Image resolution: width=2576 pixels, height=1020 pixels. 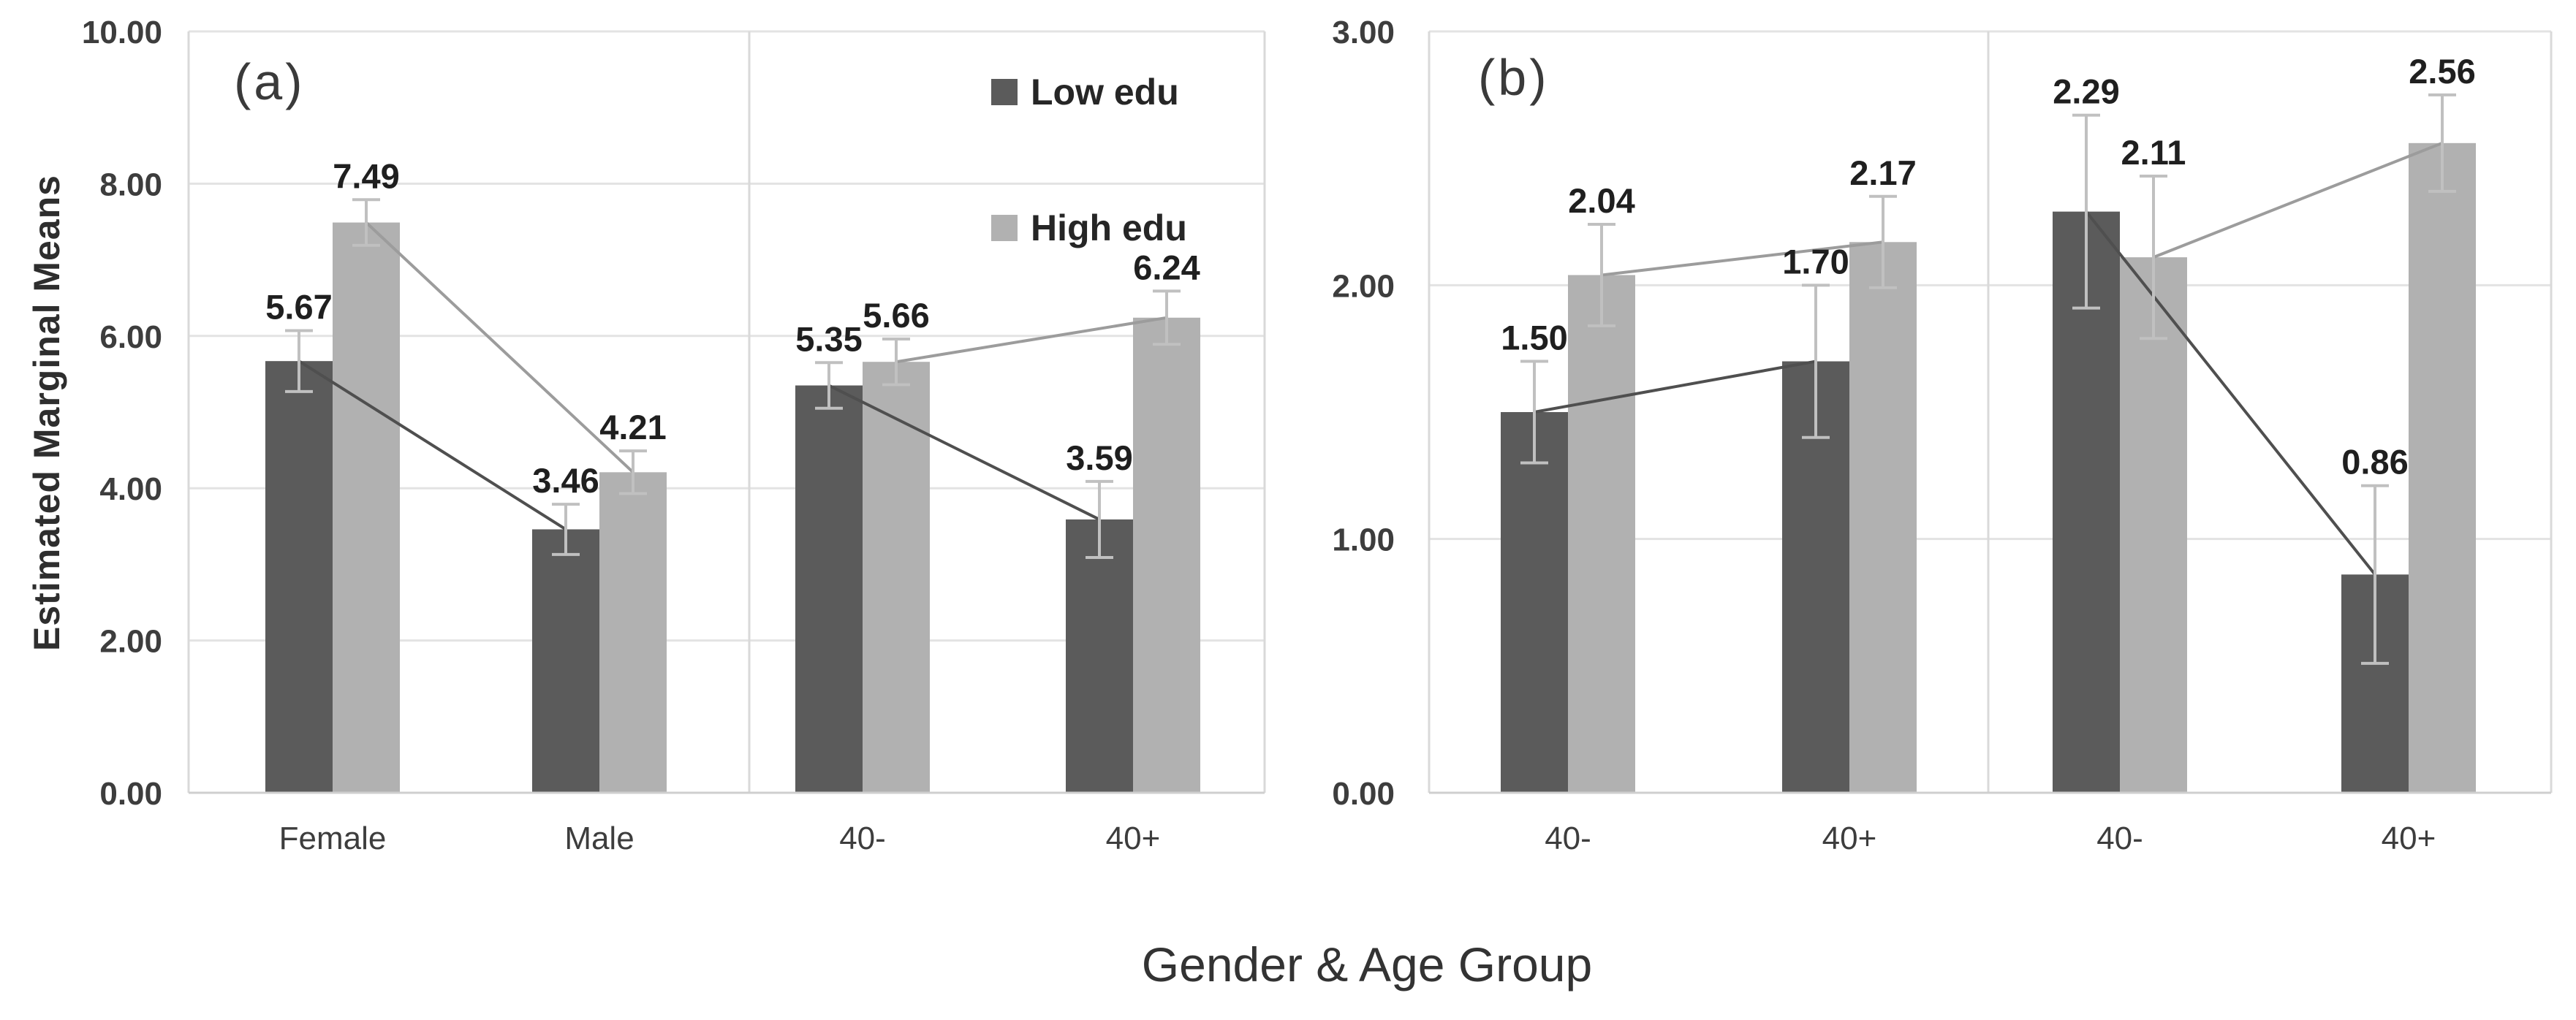 I want to click on y-tick-label: 8.00, so click(x=130, y=184).